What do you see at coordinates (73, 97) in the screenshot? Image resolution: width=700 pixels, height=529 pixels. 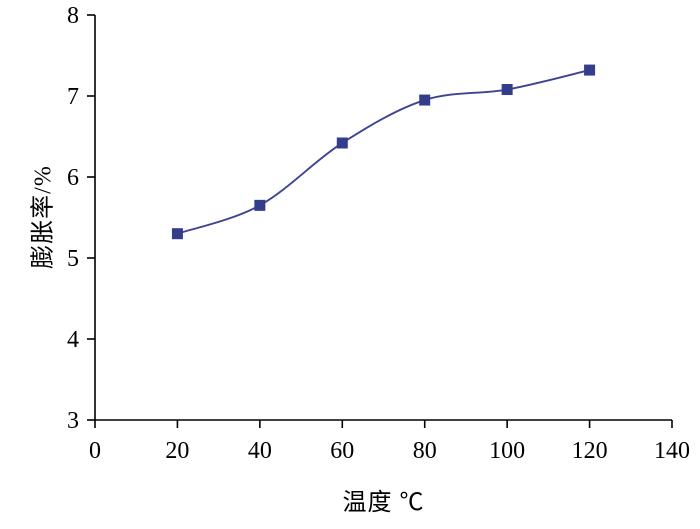 I see `y-axis-tick-label: 7` at bounding box center [73, 97].